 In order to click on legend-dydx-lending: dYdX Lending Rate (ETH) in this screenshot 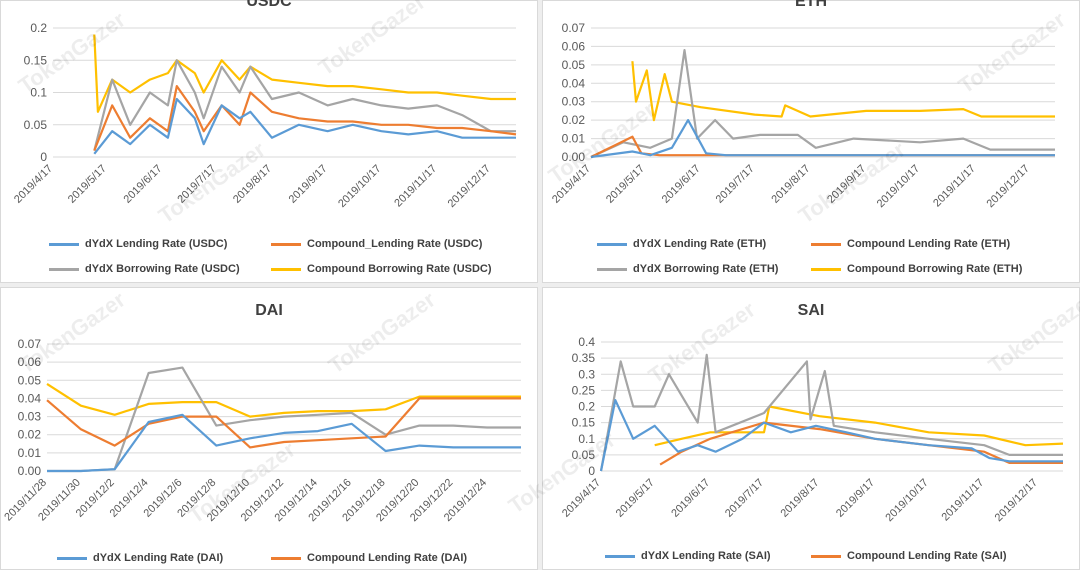, I will do `click(682, 244)`.